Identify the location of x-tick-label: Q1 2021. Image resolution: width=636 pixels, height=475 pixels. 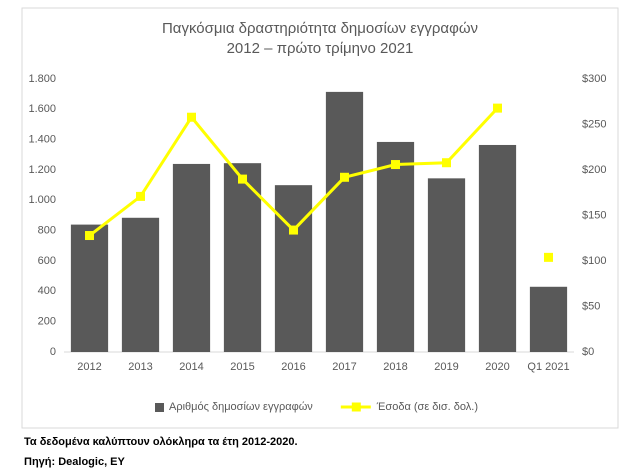
(548, 367).